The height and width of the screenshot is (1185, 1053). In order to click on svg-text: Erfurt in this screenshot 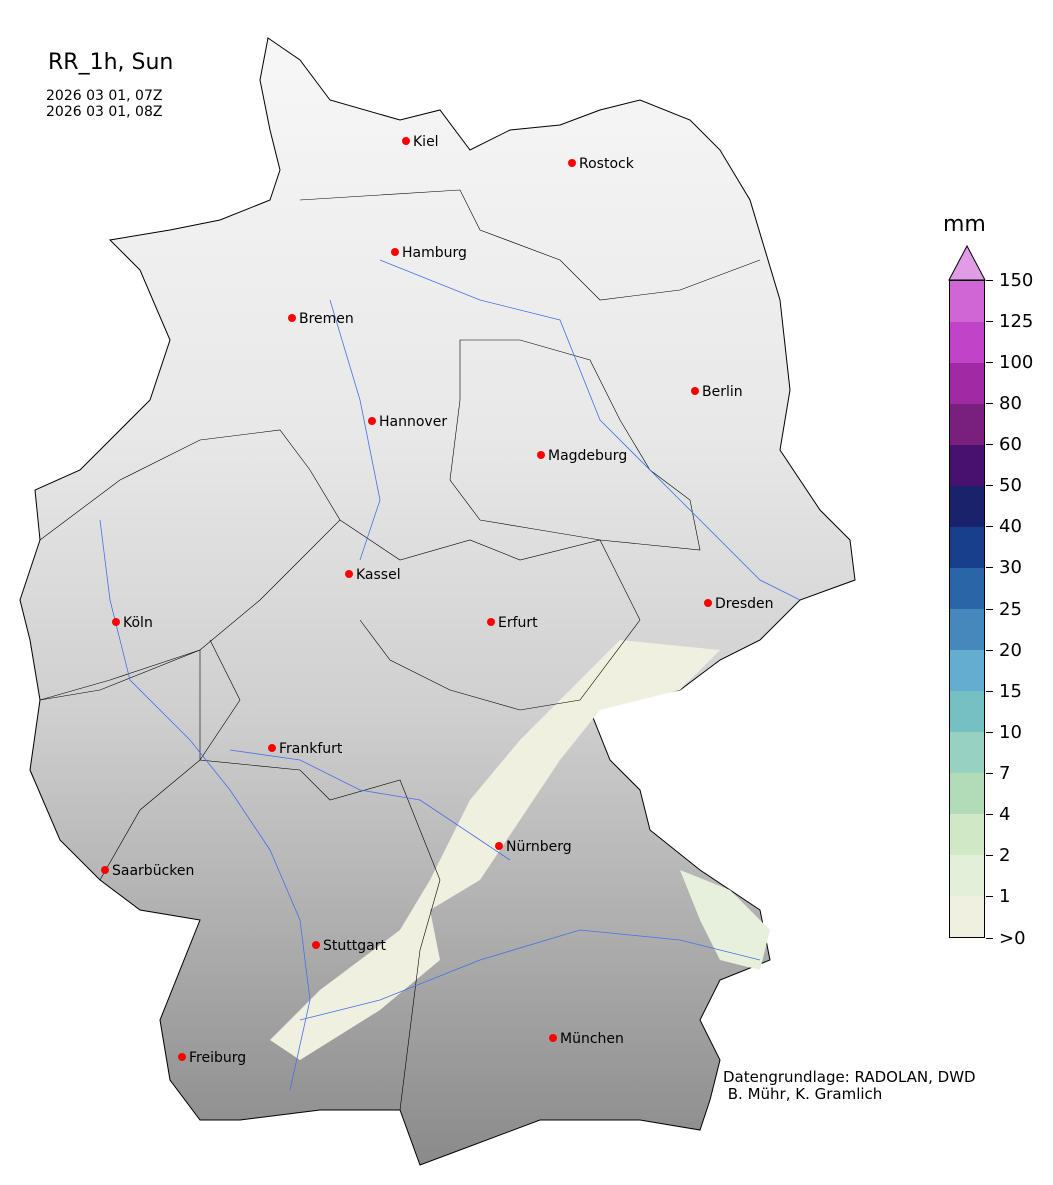, I will do `click(518, 623)`.